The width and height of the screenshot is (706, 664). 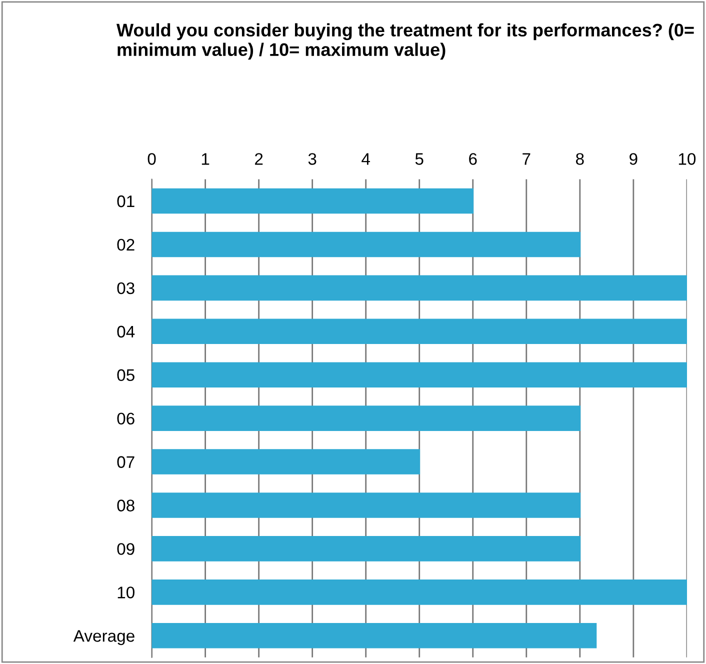 What do you see at coordinates (419, 159) in the screenshot?
I see `x-tick-label: 5` at bounding box center [419, 159].